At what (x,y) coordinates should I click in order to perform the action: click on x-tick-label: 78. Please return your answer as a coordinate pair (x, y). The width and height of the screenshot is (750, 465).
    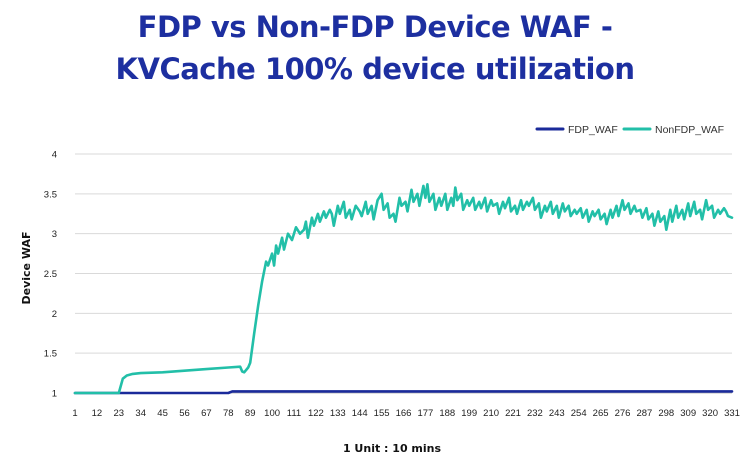
    Looking at the image, I should click on (228, 413).